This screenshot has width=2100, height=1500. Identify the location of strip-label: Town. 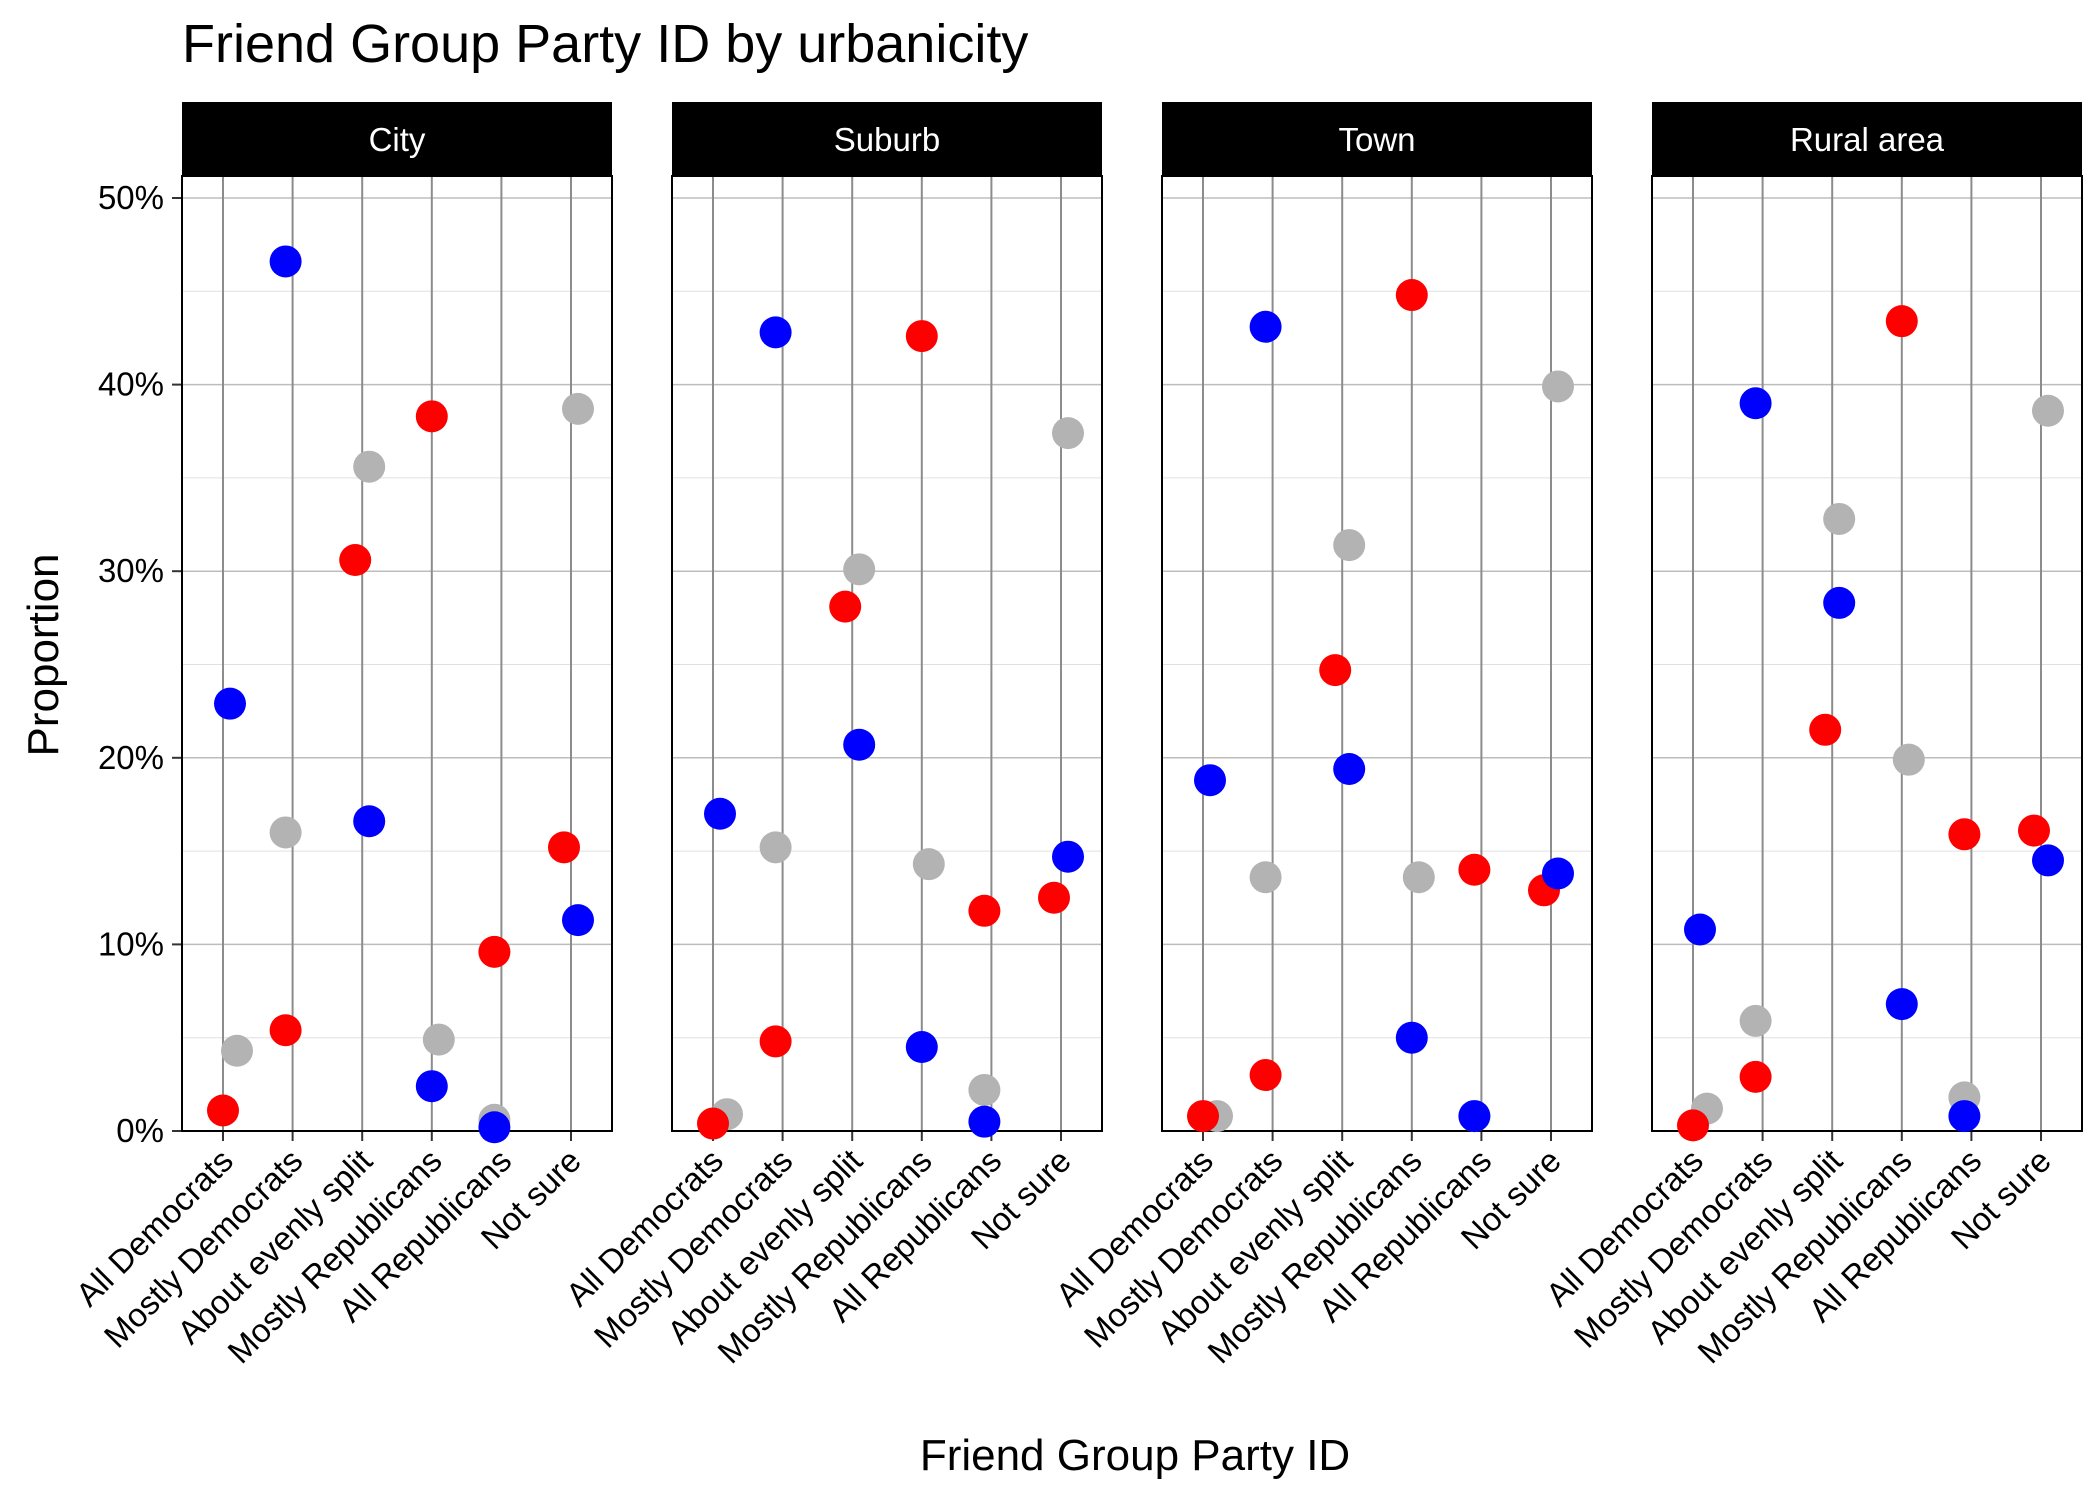
(1376, 139).